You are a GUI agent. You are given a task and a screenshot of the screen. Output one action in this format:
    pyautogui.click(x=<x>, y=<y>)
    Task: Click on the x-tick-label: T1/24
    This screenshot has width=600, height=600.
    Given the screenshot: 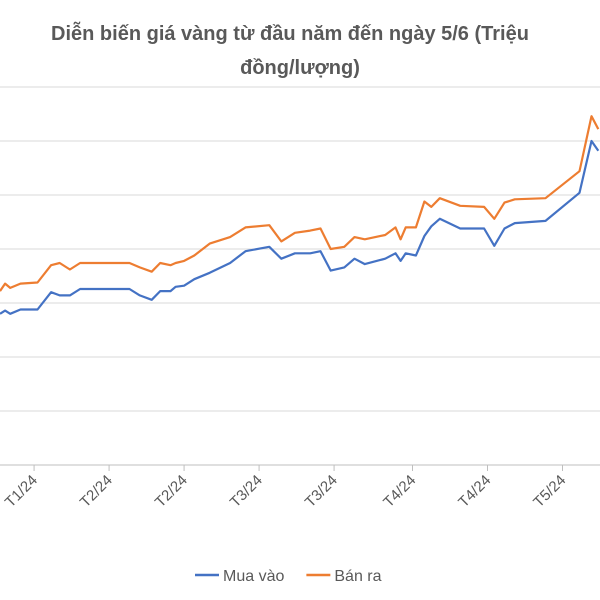 What is the action you would take?
    pyautogui.click(x=21, y=491)
    